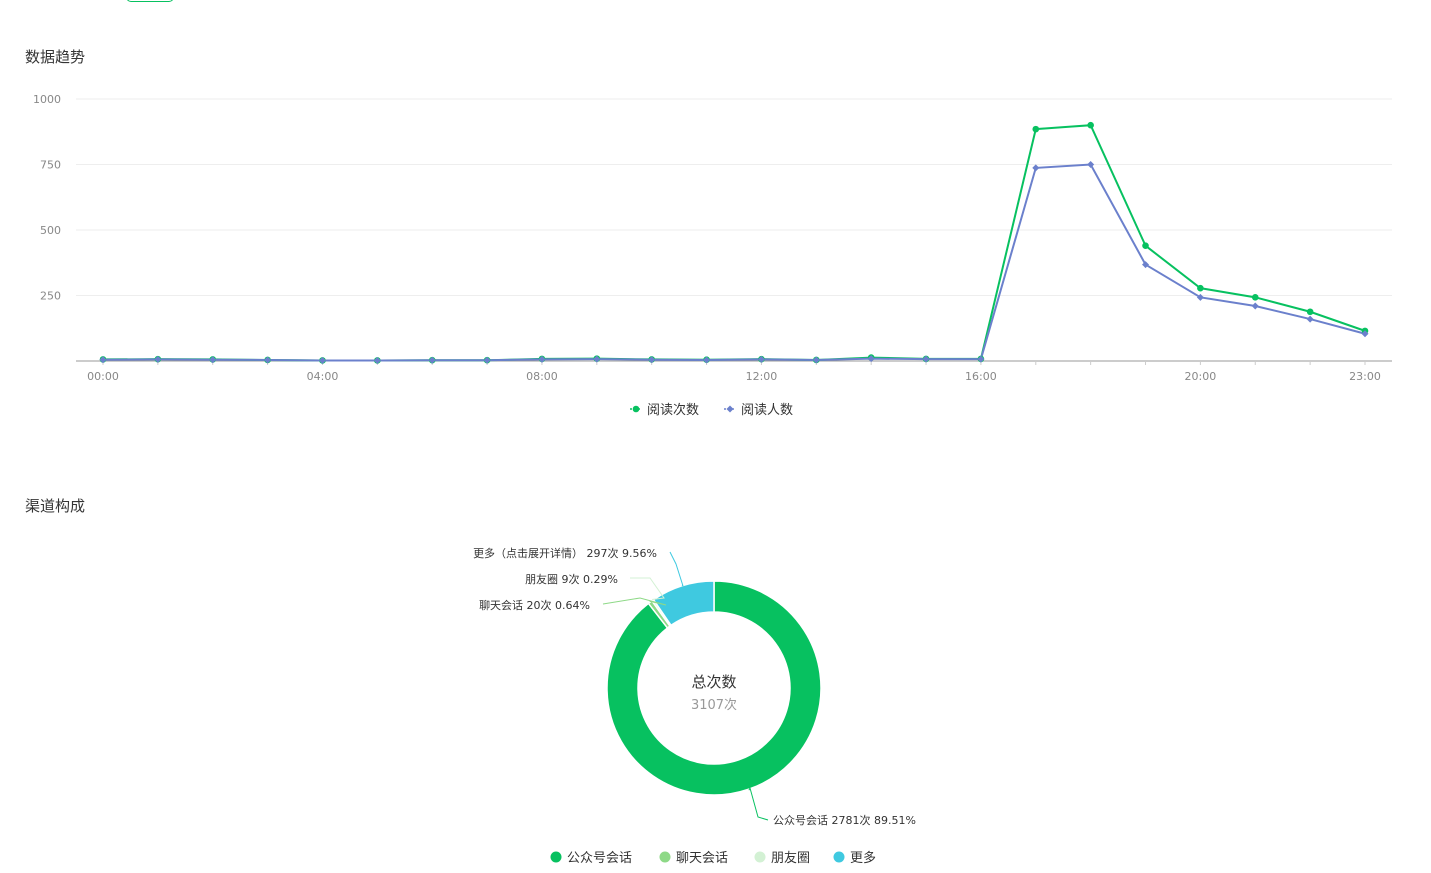 The image size is (1431, 873). Describe the element at coordinates (50, 165) in the screenshot. I see `y-tick-label: 750` at that location.